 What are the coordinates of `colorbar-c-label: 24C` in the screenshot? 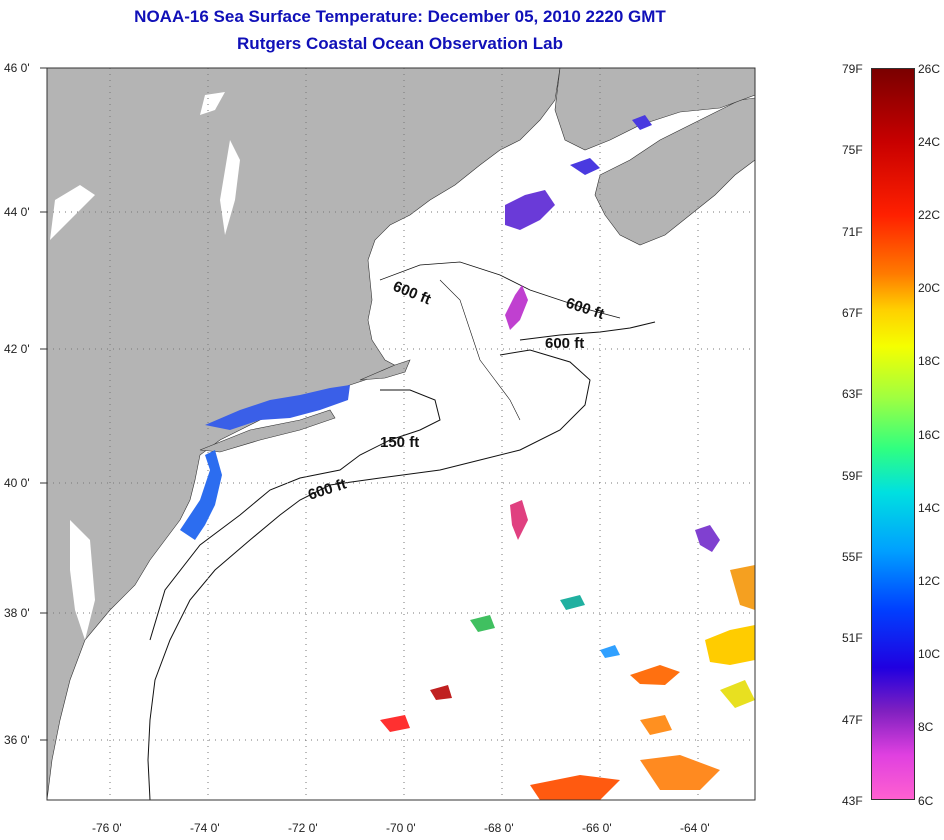 It's located at (929, 142).